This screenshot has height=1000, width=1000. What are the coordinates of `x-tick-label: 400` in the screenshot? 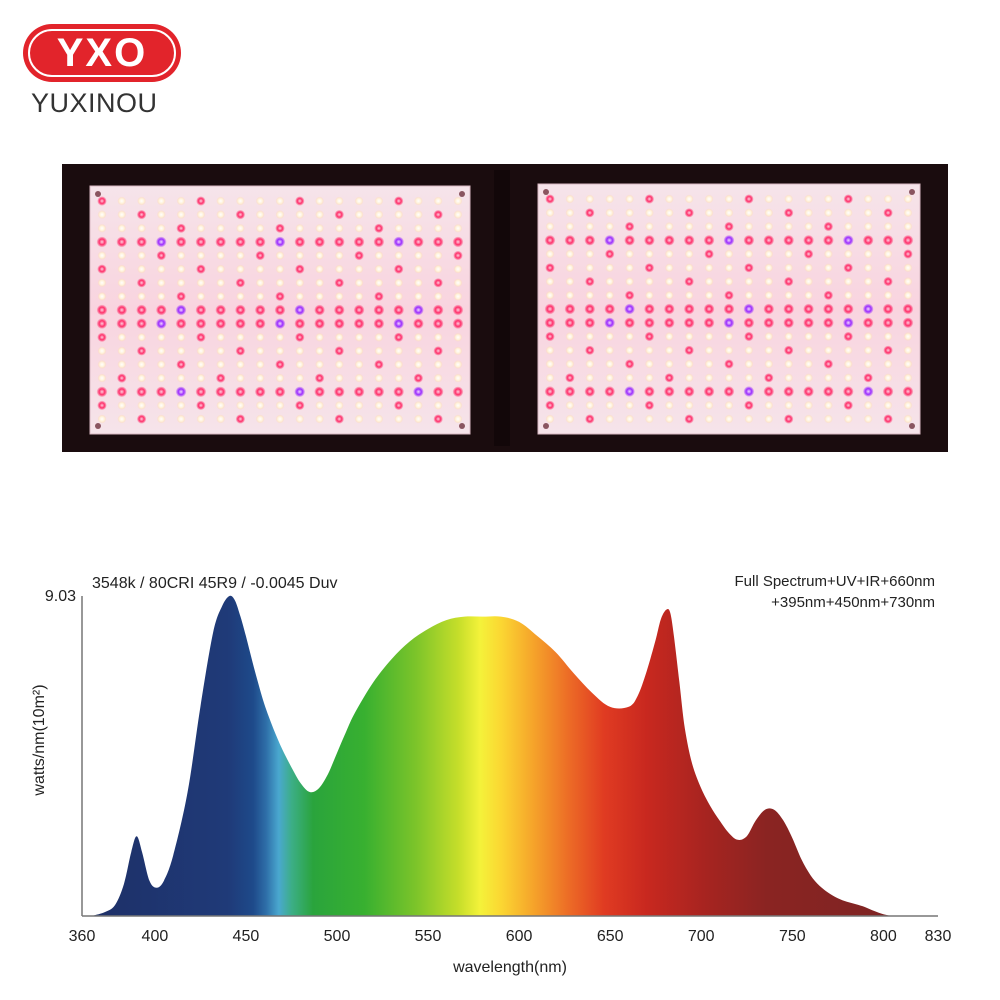 It's located at (155, 936).